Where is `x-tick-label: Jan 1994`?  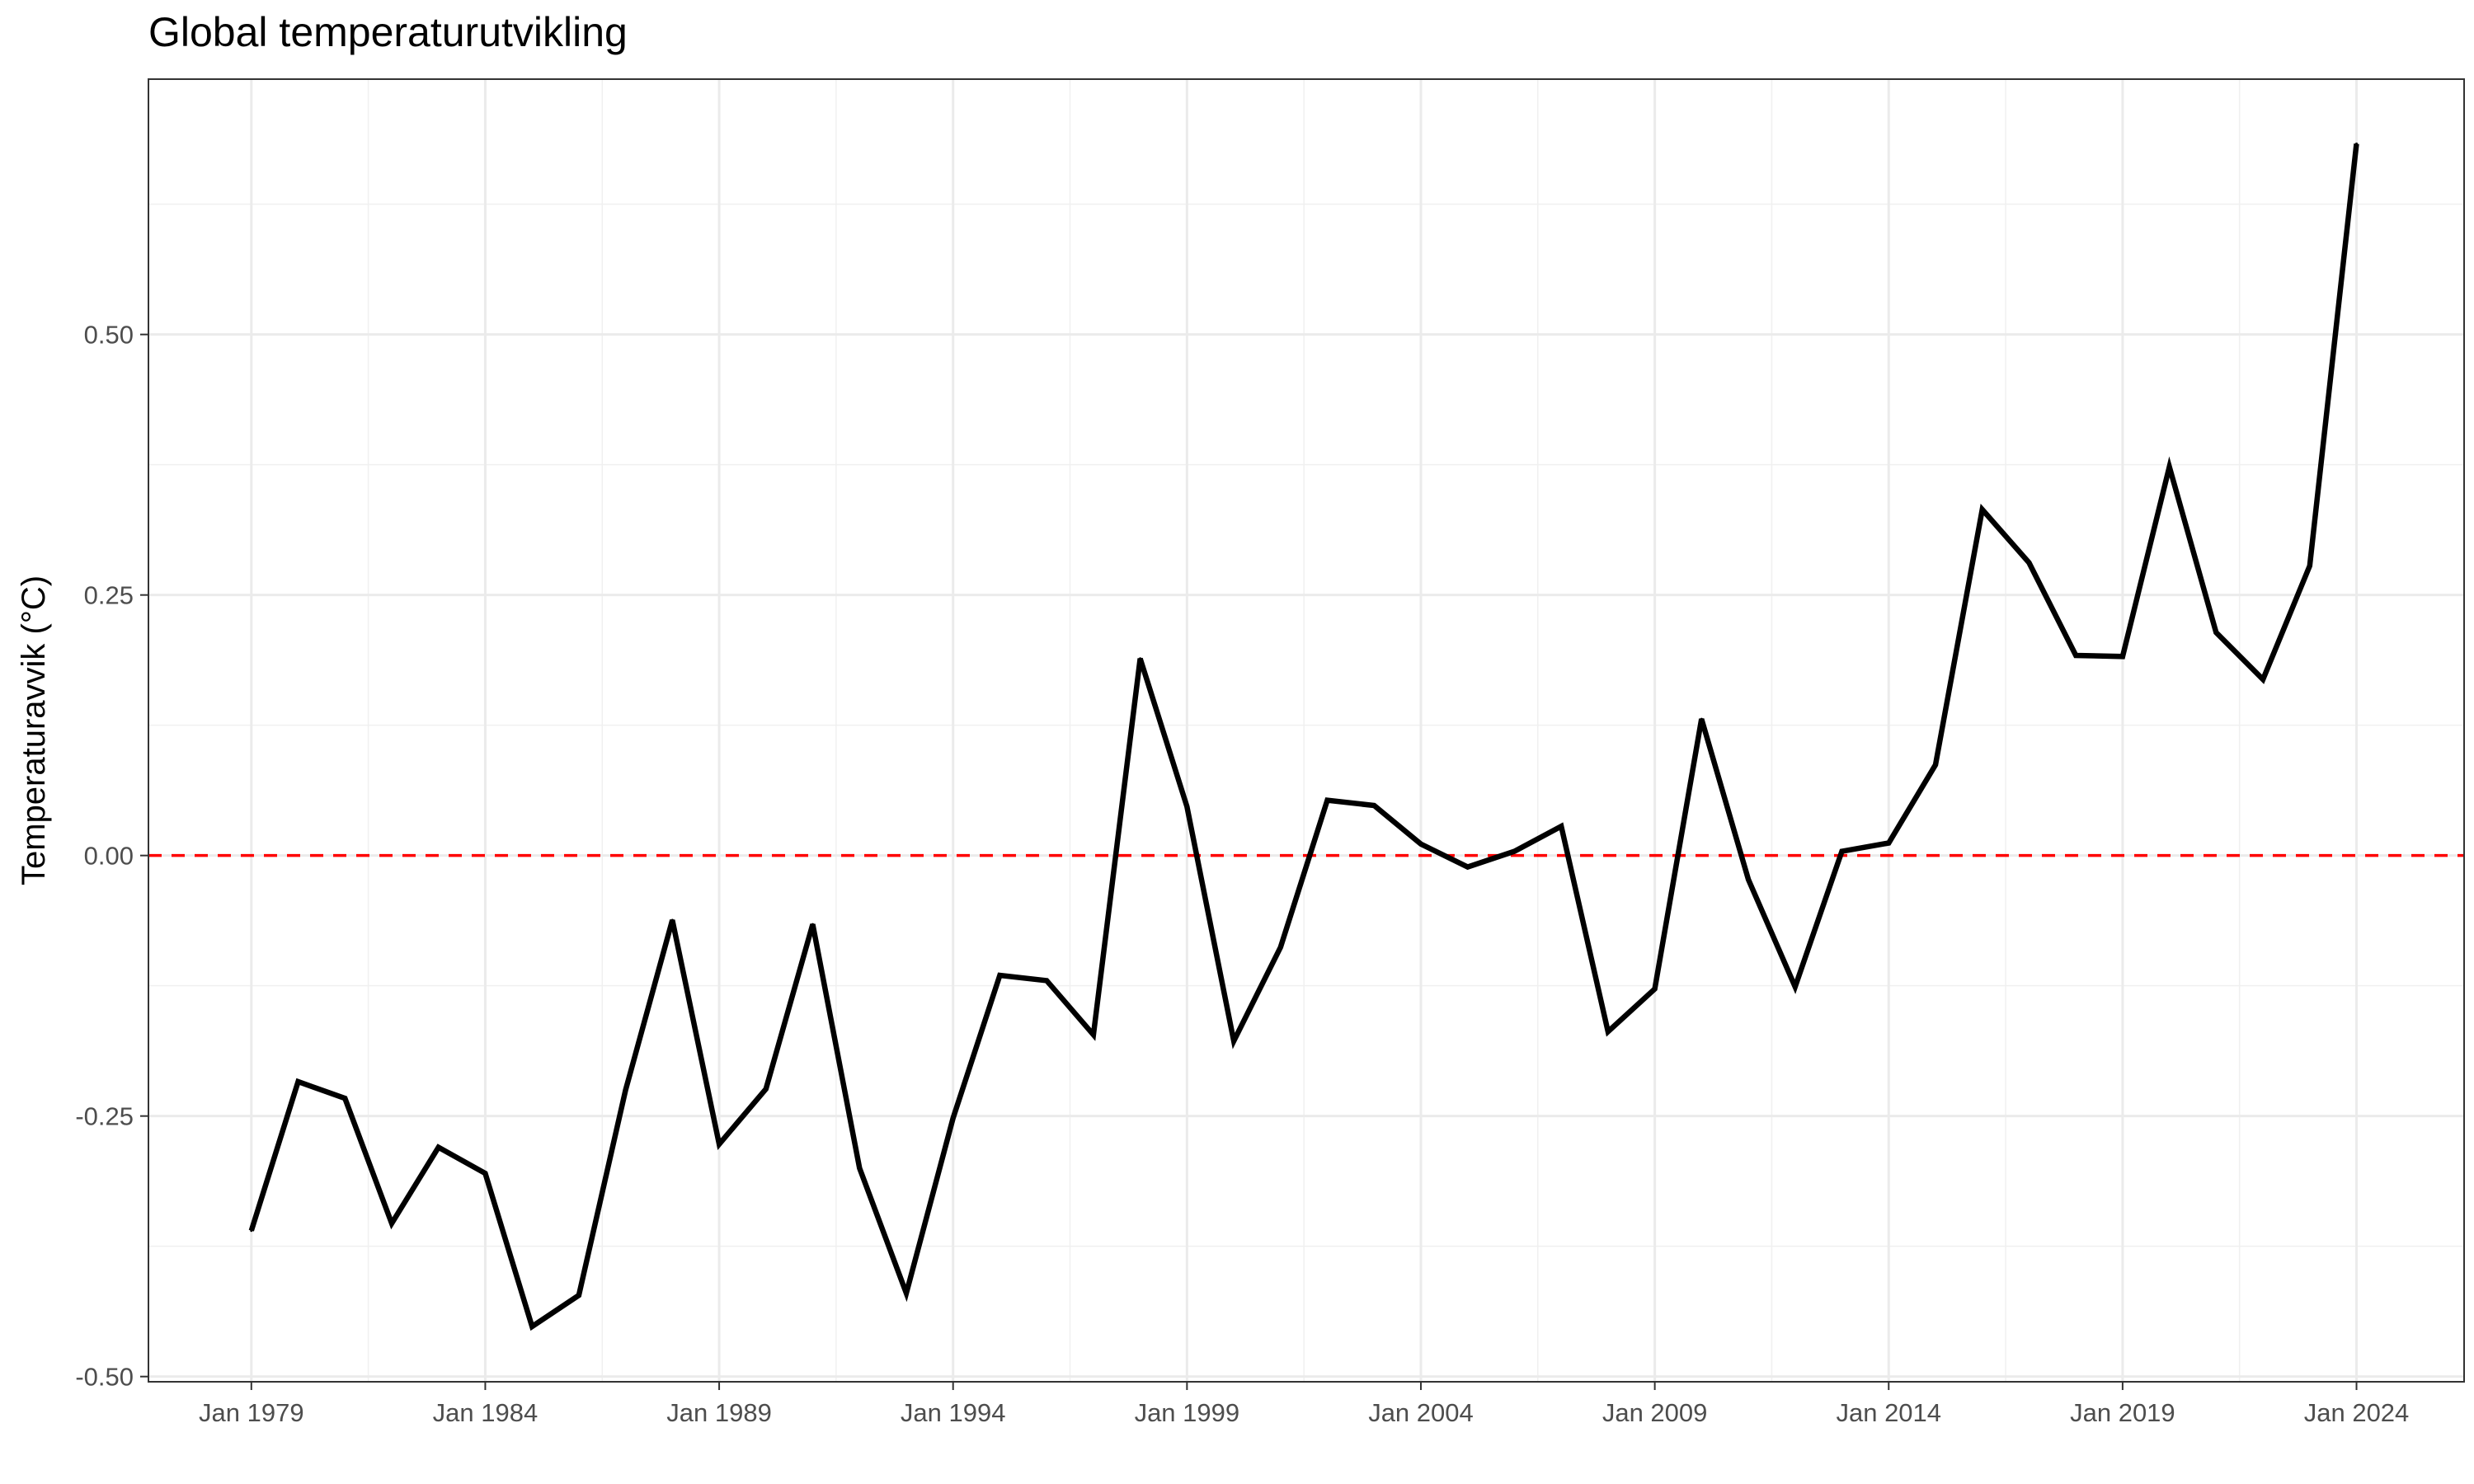 x-tick-label: Jan 1994 is located at coordinates (953, 1412).